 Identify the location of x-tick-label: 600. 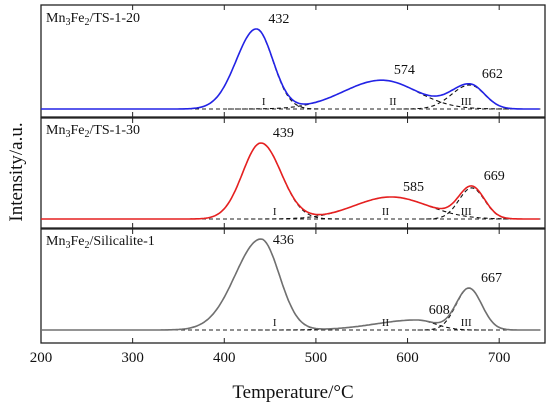
(407, 358).